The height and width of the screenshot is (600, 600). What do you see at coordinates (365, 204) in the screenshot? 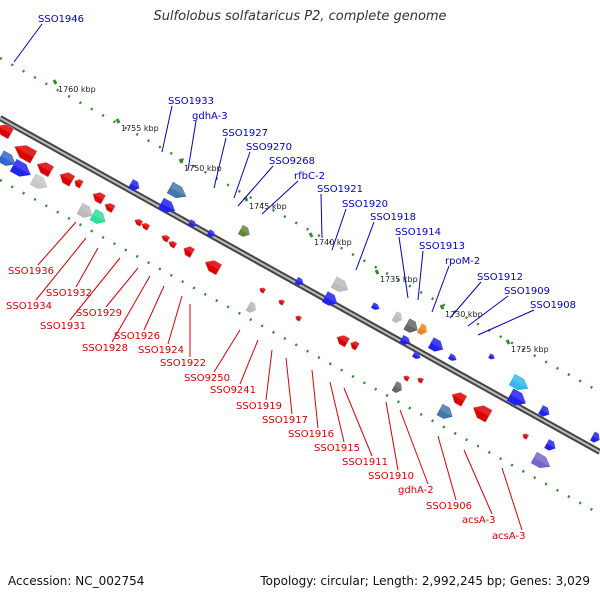
I see `forward-gene-label: SSO1920` at bounding box center [365, 204].